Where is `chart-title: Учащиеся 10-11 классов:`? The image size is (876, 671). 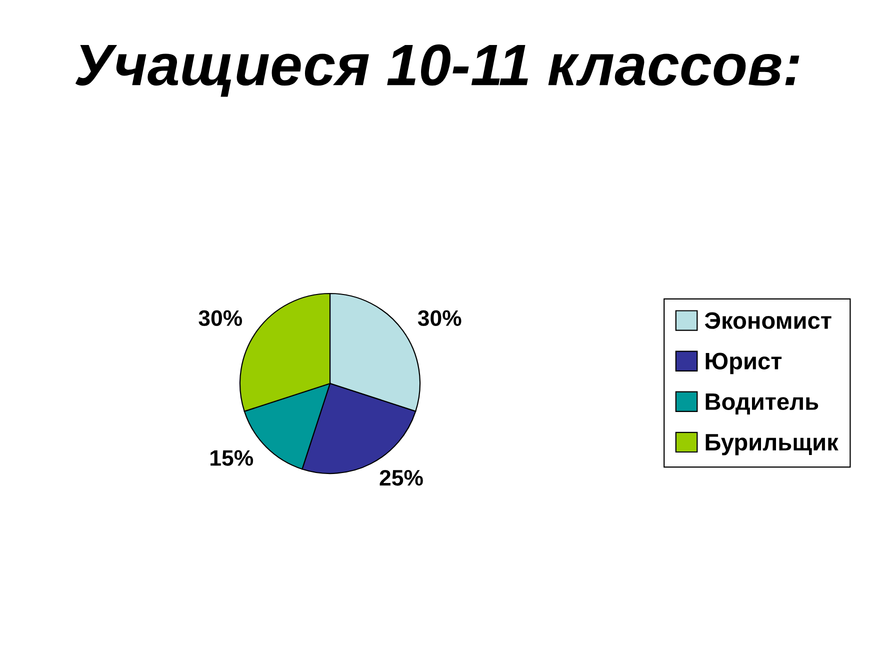 chart-title: Учащиеся 10-11 классов: is located at coordinates (437, 70).